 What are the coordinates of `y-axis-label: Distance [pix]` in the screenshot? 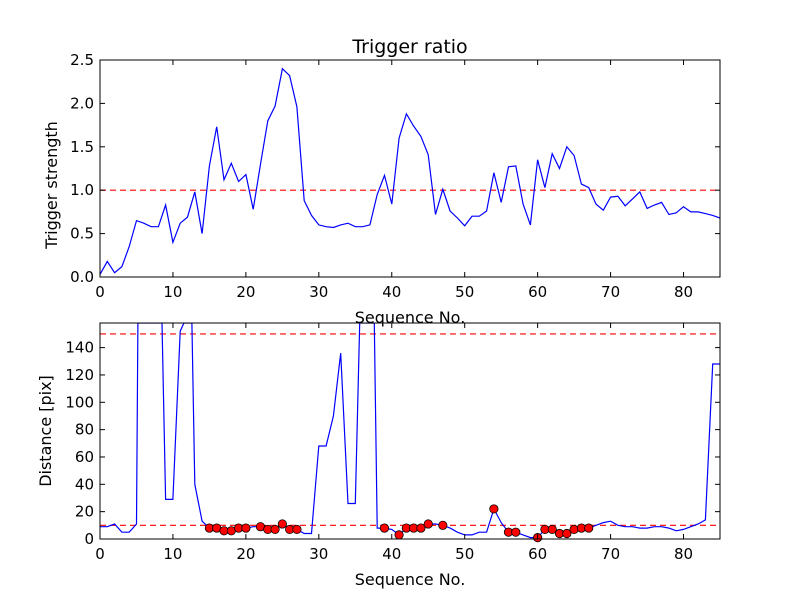 It's located at (45, 431).